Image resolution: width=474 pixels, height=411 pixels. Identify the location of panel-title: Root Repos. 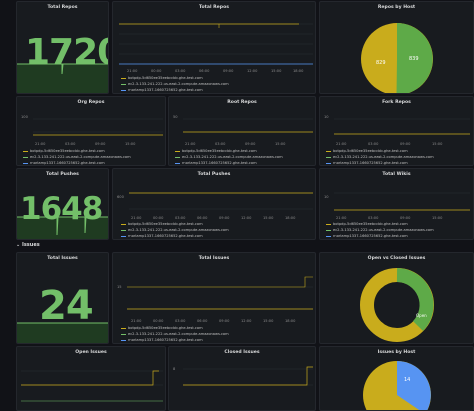
(242, 102).